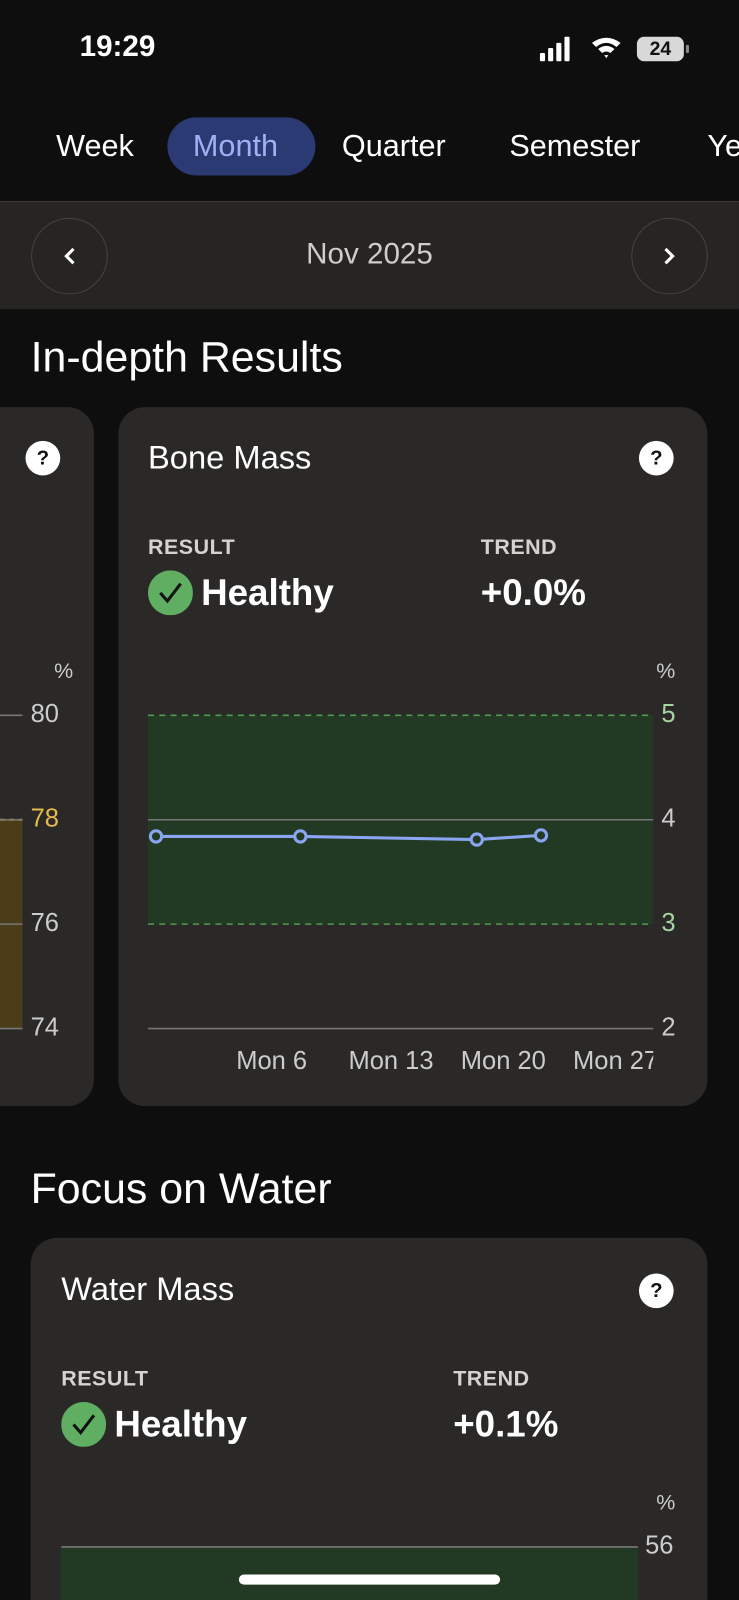 The width and height of the screenshot is (739, 1600). What do you see at coordinates (503, 1061) in the screenshot?
I see `x-tick-label: Mon 20` at bounding box center [503, 1061].